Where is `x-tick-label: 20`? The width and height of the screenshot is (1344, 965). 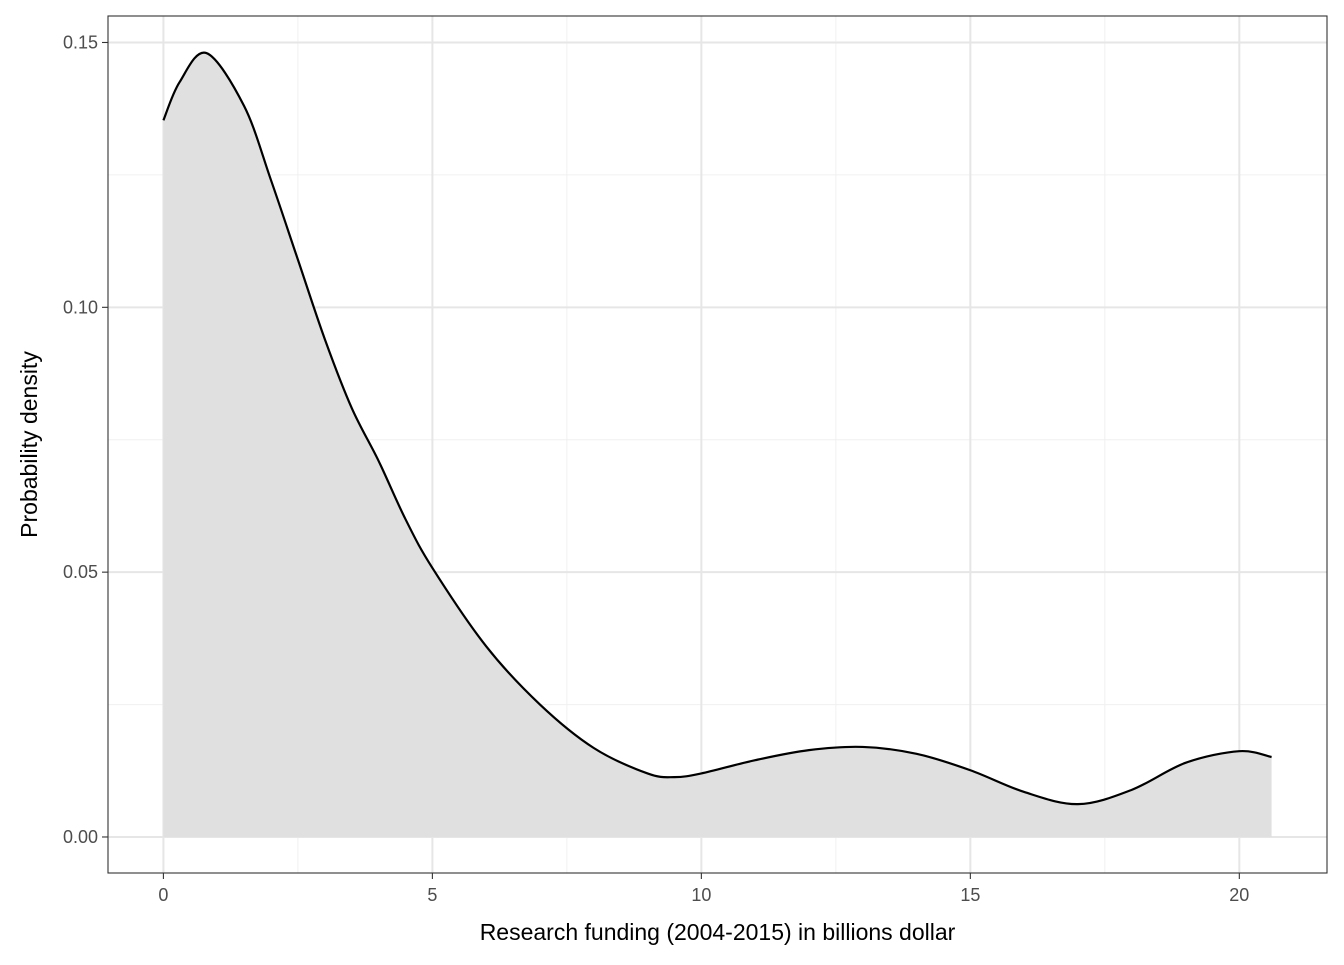
x-tick-label: 20 is located at coordinates (1239, 895).